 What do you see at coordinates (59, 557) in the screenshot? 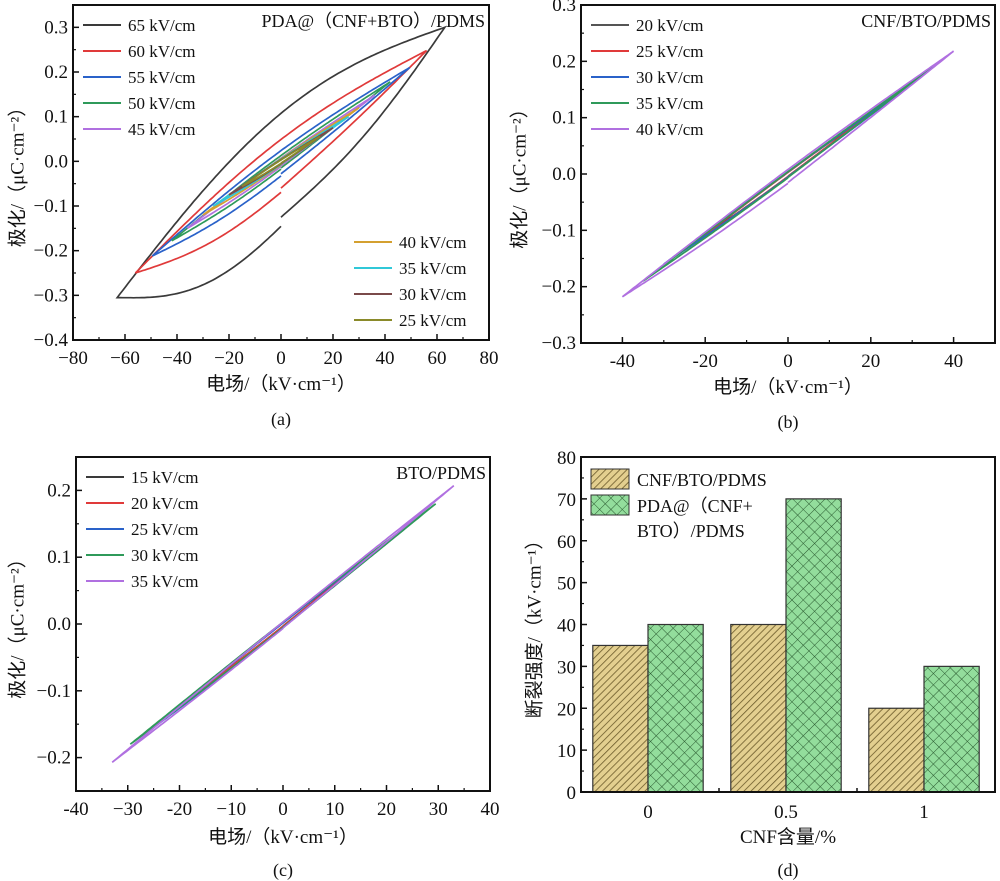
I see `y-tick-label: 0.1` at bounding box center [59, 557].